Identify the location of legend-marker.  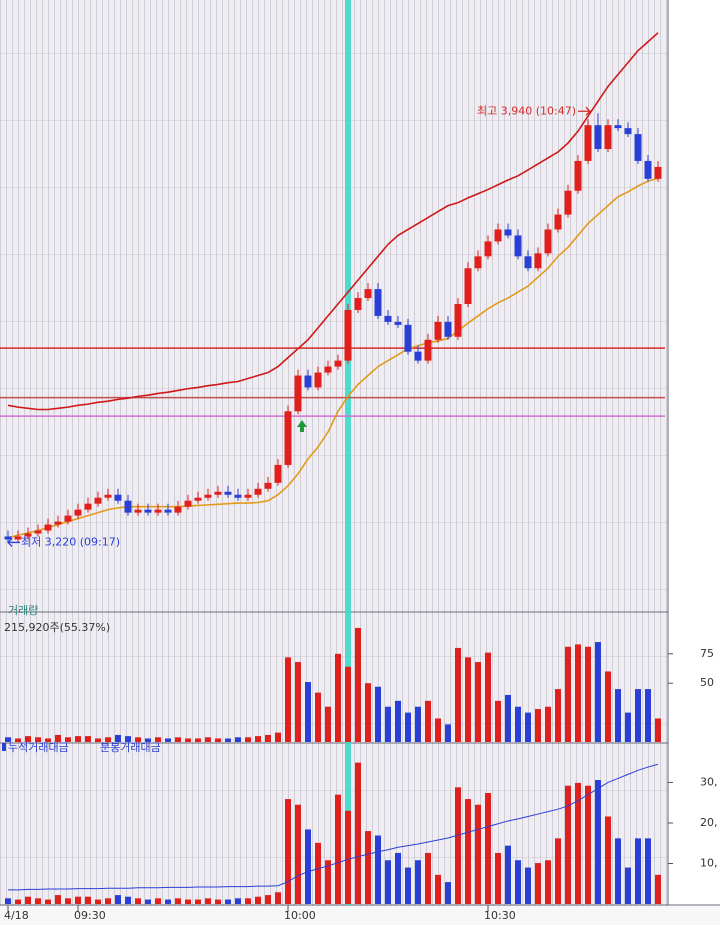
(4, 747).